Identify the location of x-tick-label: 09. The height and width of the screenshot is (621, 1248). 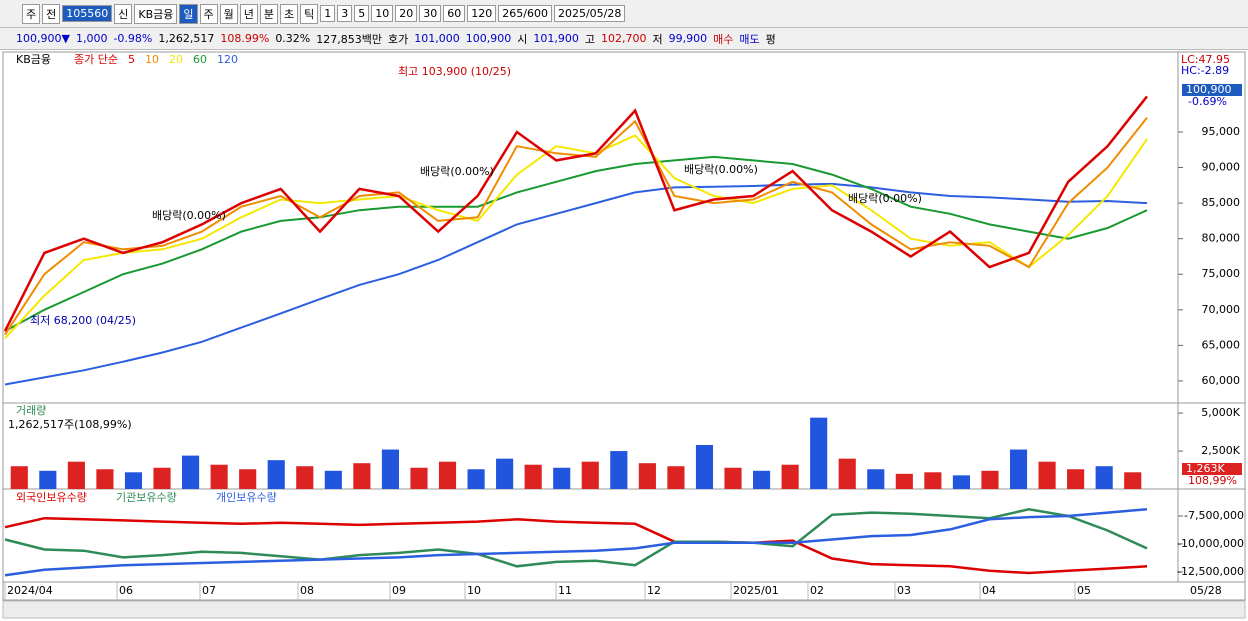
(399, 590).